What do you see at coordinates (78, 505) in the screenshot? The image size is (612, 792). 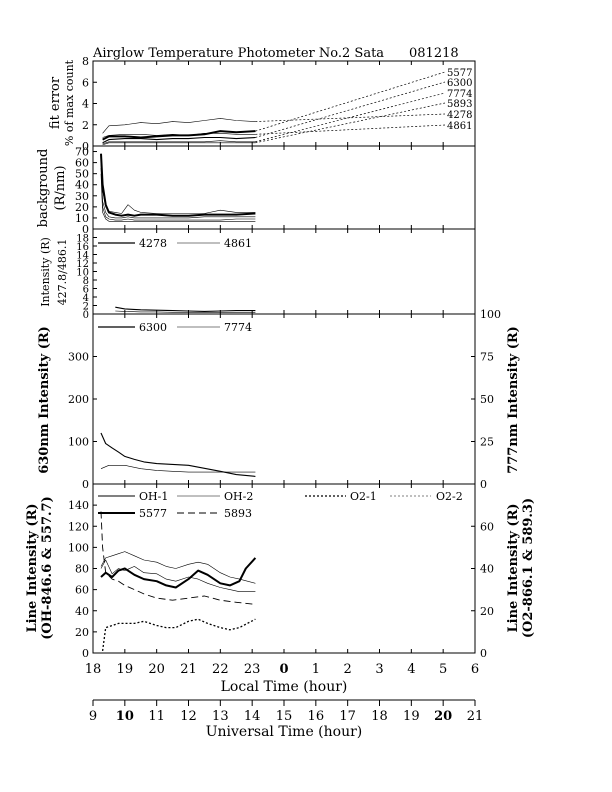 I see `ytick-label: 140` at bounding box center [78, 505].